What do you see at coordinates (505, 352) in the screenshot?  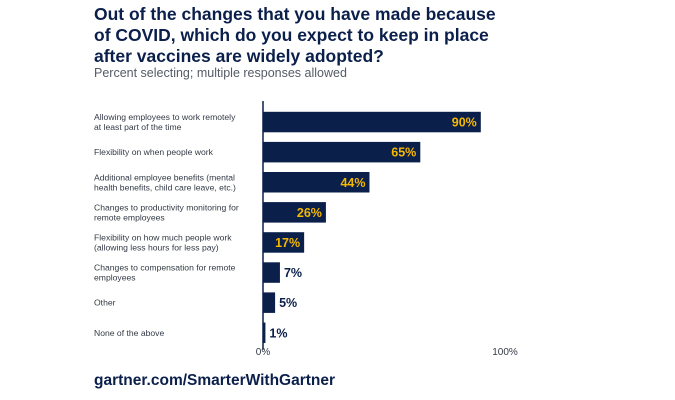 I see `x-tick-label-1: 100%` at bounding box center [505, 352].